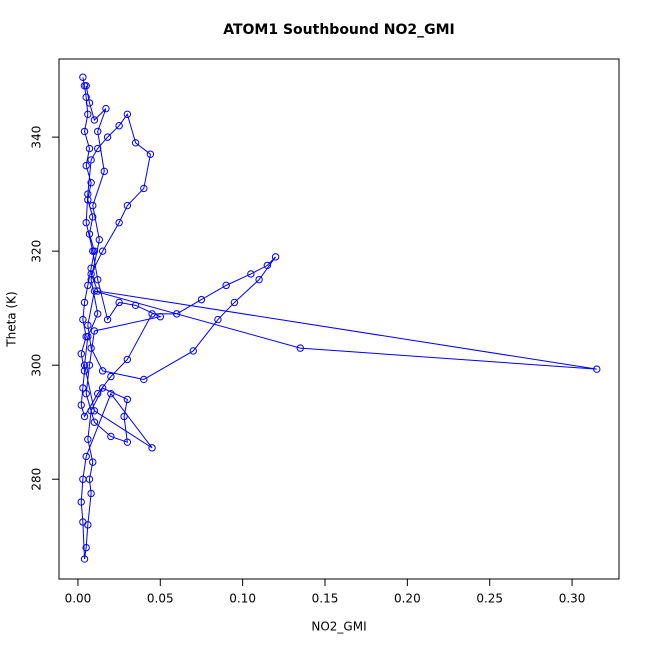 Image resolution: width=650 pixels, height=654 pixels. I want to click on chart-title: ATOM1 Southbound NO2_GMI, so click(339, 30).